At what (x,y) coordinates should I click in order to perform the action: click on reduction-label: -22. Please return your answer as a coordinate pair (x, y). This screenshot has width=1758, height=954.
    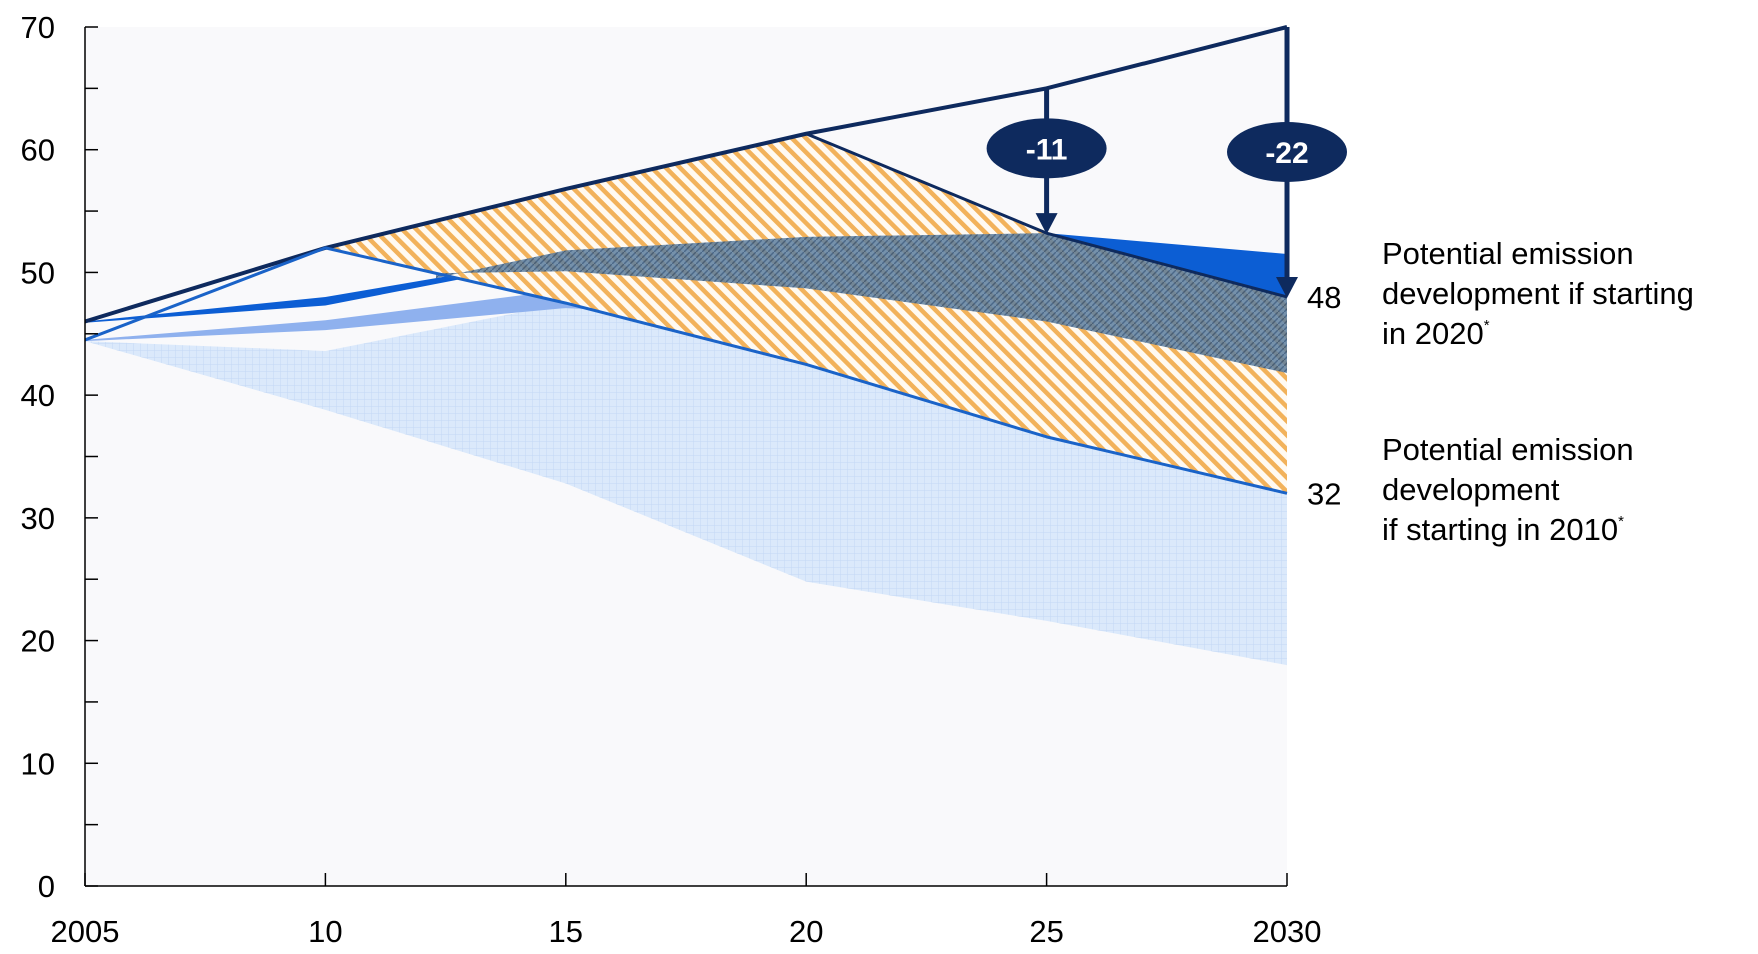
    Looking at the image, I should click on (1286, 153).